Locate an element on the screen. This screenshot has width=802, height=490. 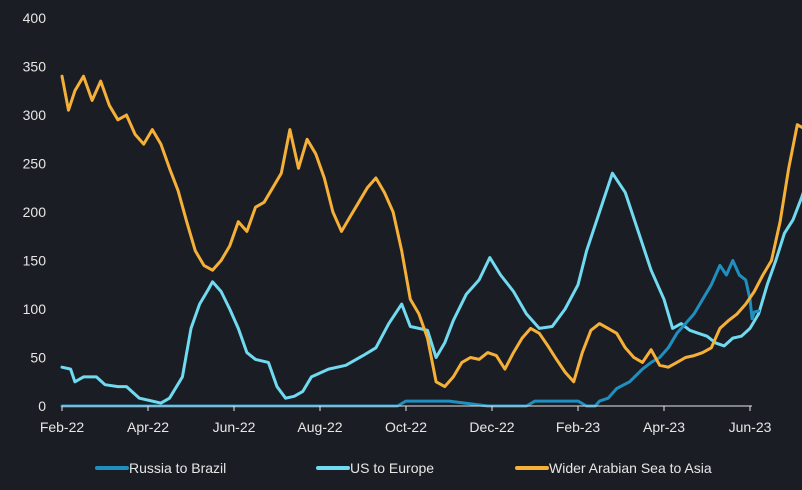
x-tick-label: Feb-22 is located at coordinates (62, 427).